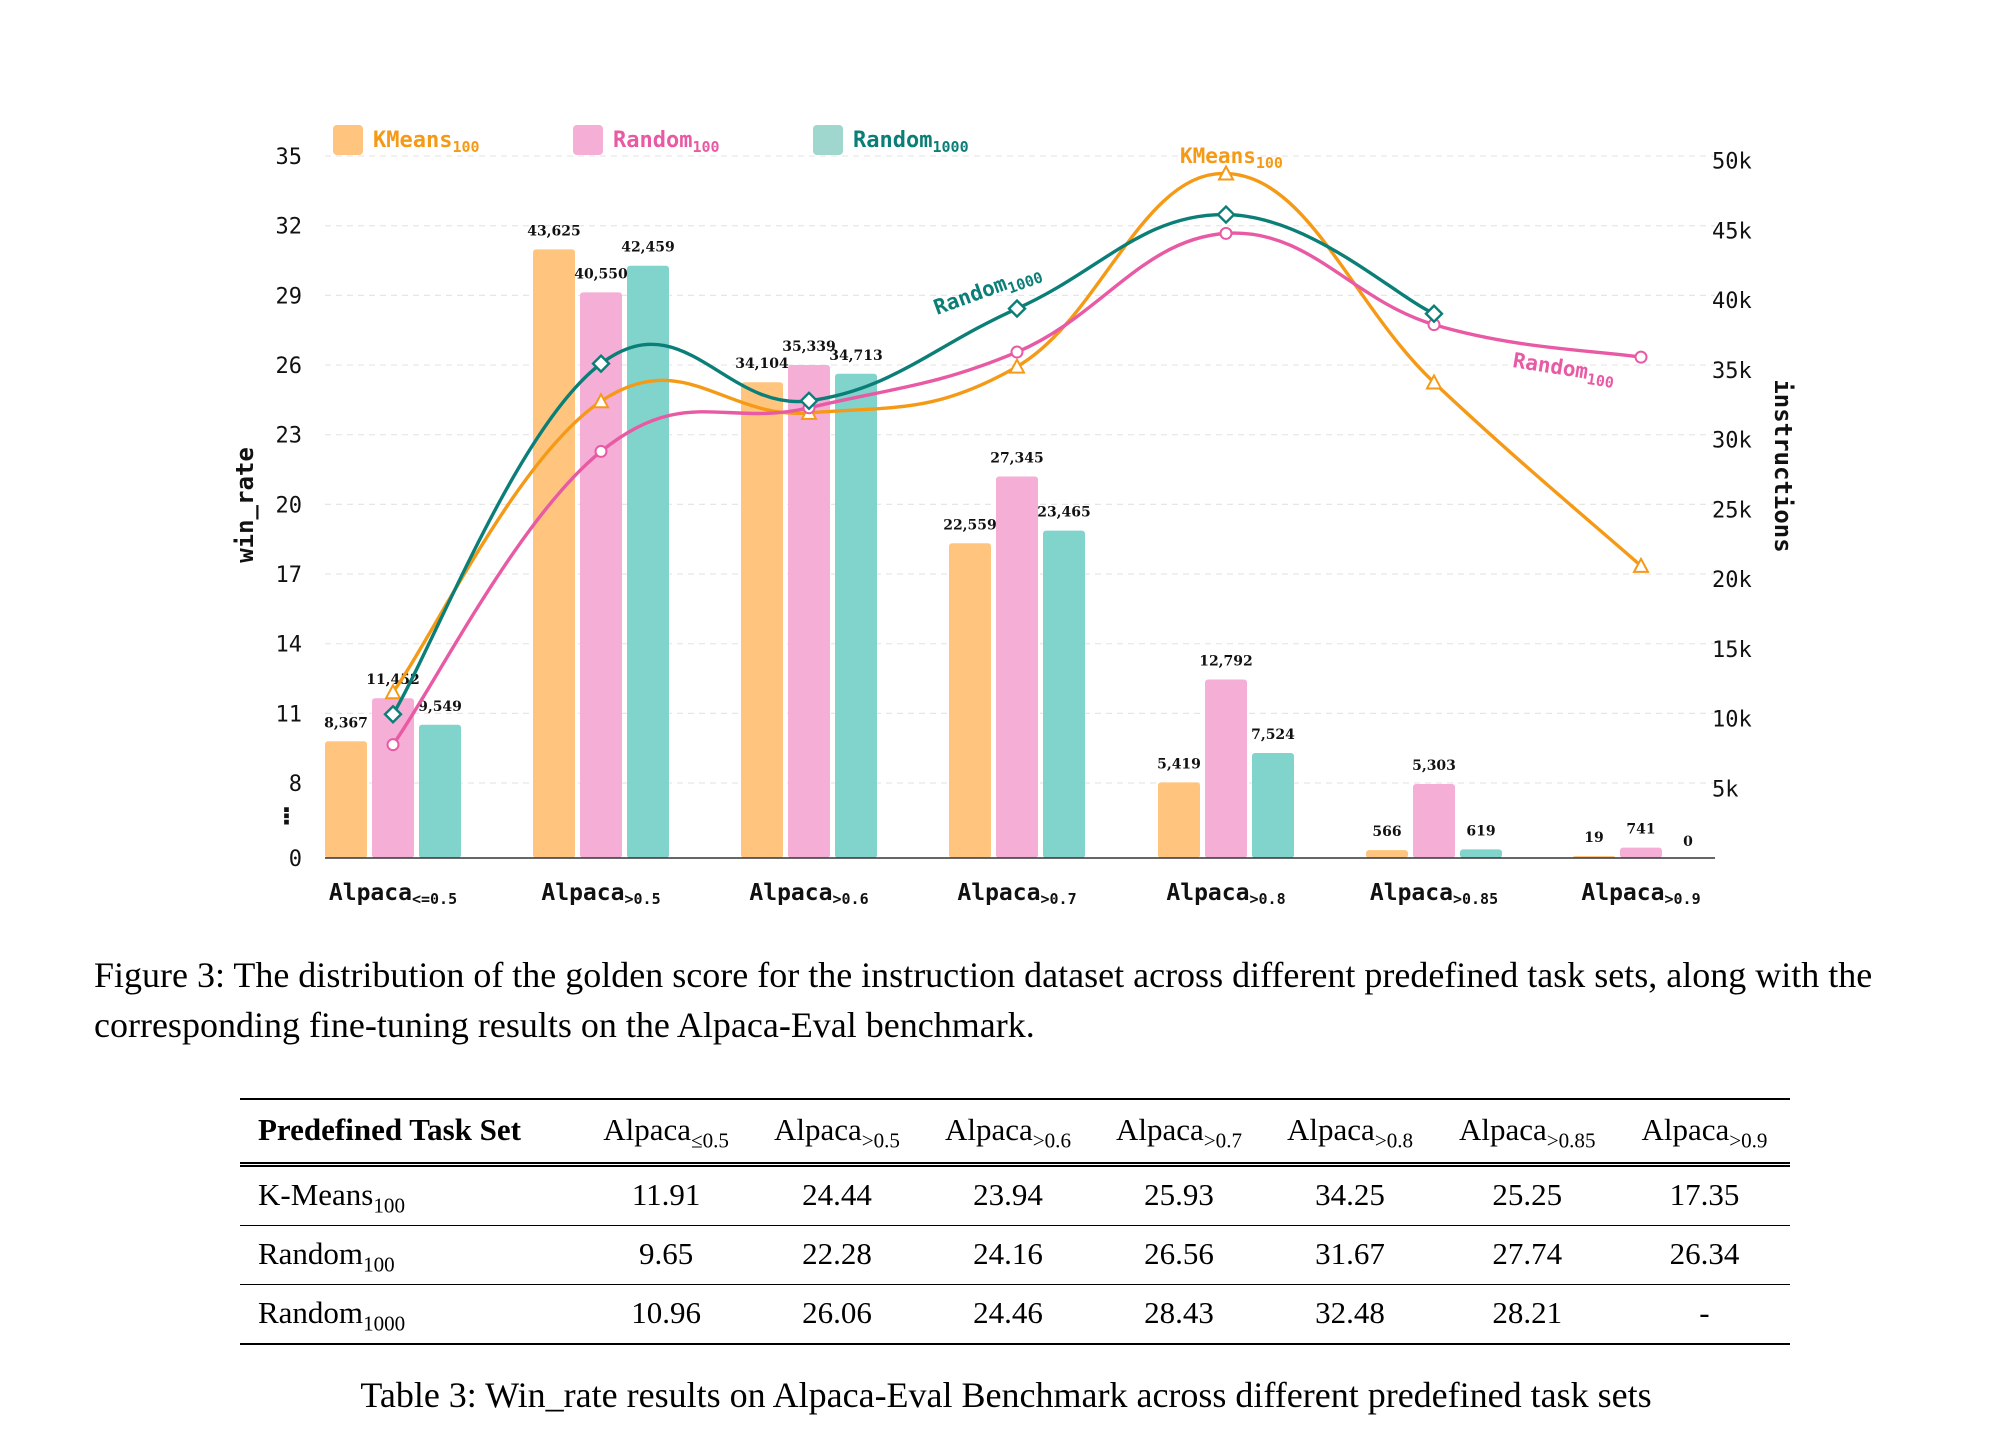  What do you see at coordinates (440, 707) in the screenshot?
I see `bar-value-label: 9,549` at bounding box center [440, 707].